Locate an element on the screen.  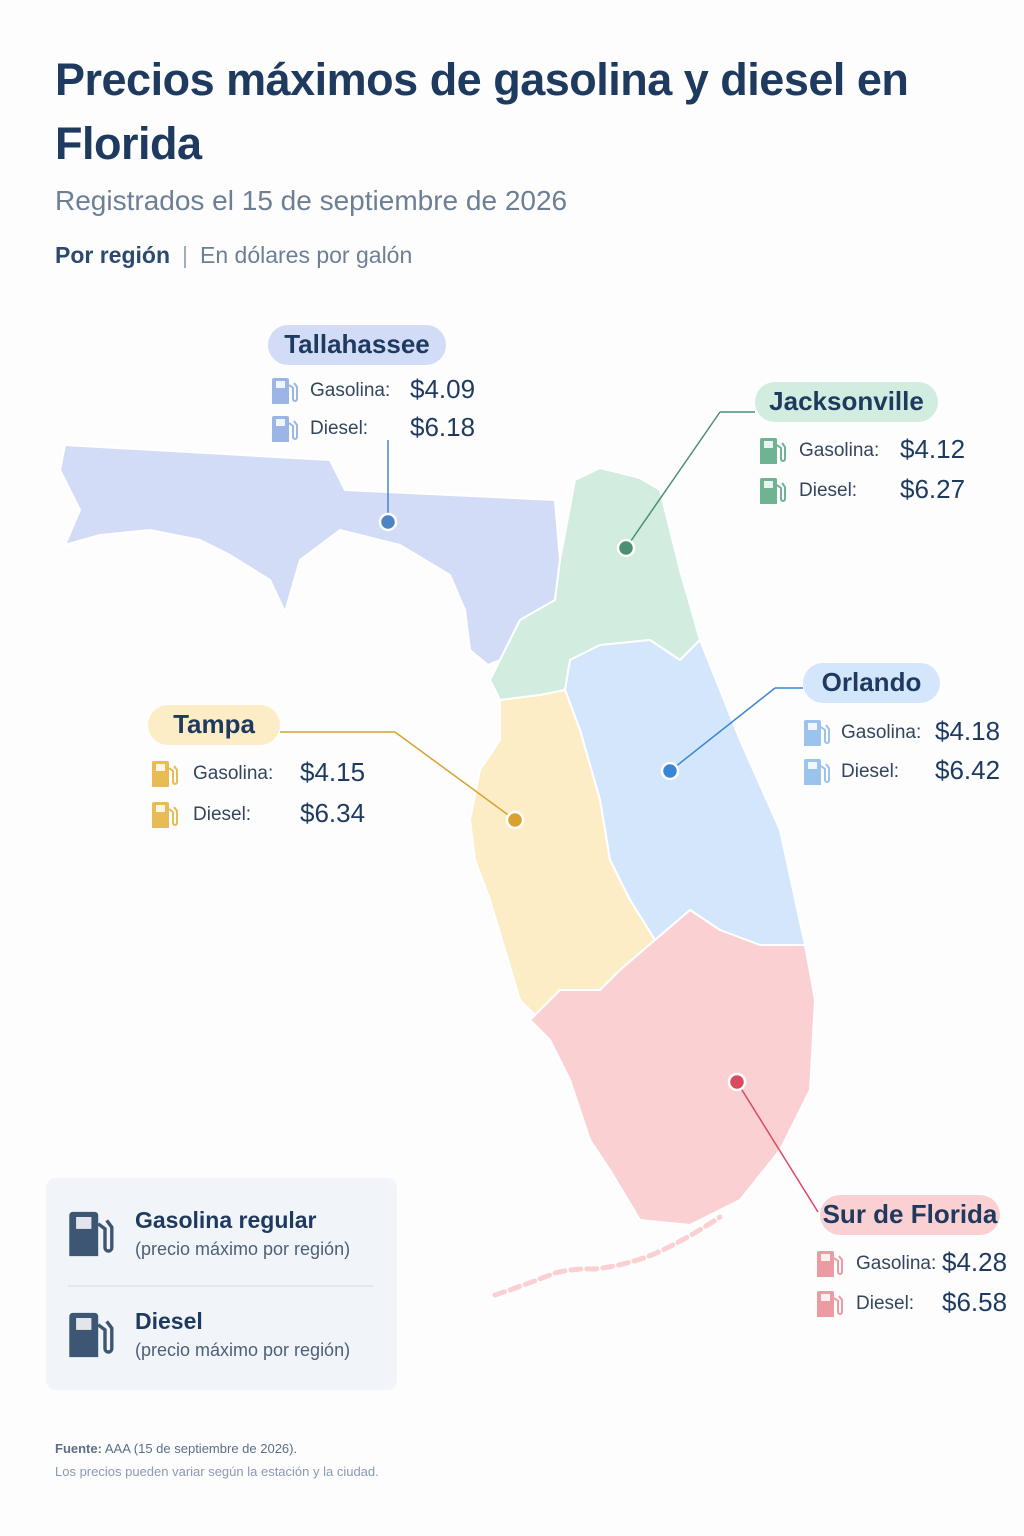
source-line: Fuente: AAA (15 de septiembre de 2026). is located at coordinates (217, 1448).